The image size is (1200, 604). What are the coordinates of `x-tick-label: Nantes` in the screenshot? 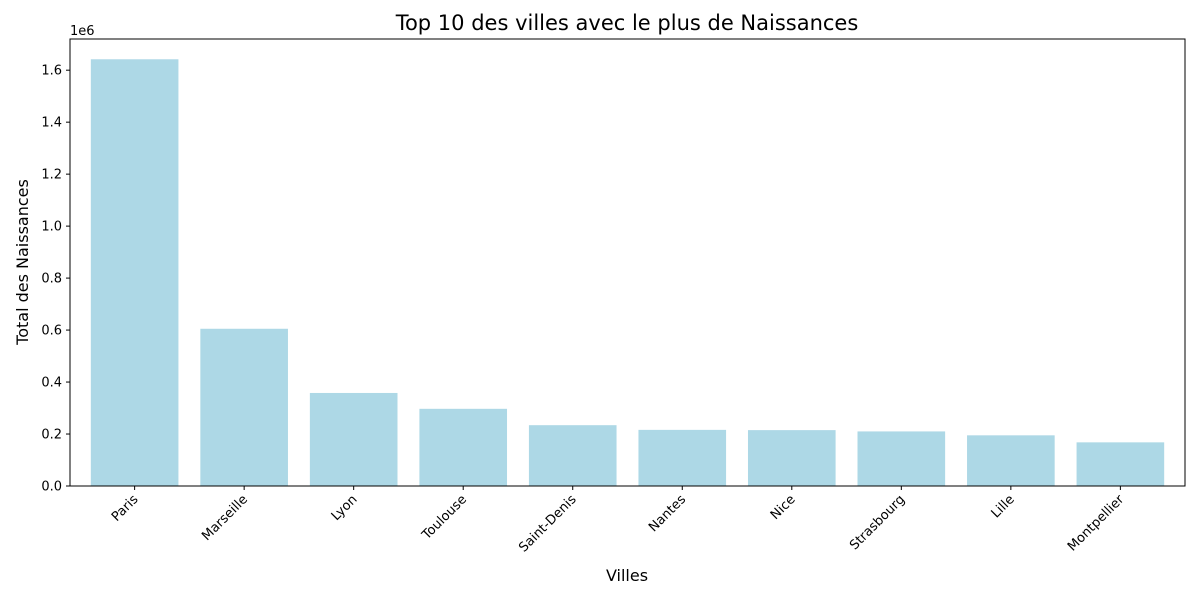 It's located at (667, 513).